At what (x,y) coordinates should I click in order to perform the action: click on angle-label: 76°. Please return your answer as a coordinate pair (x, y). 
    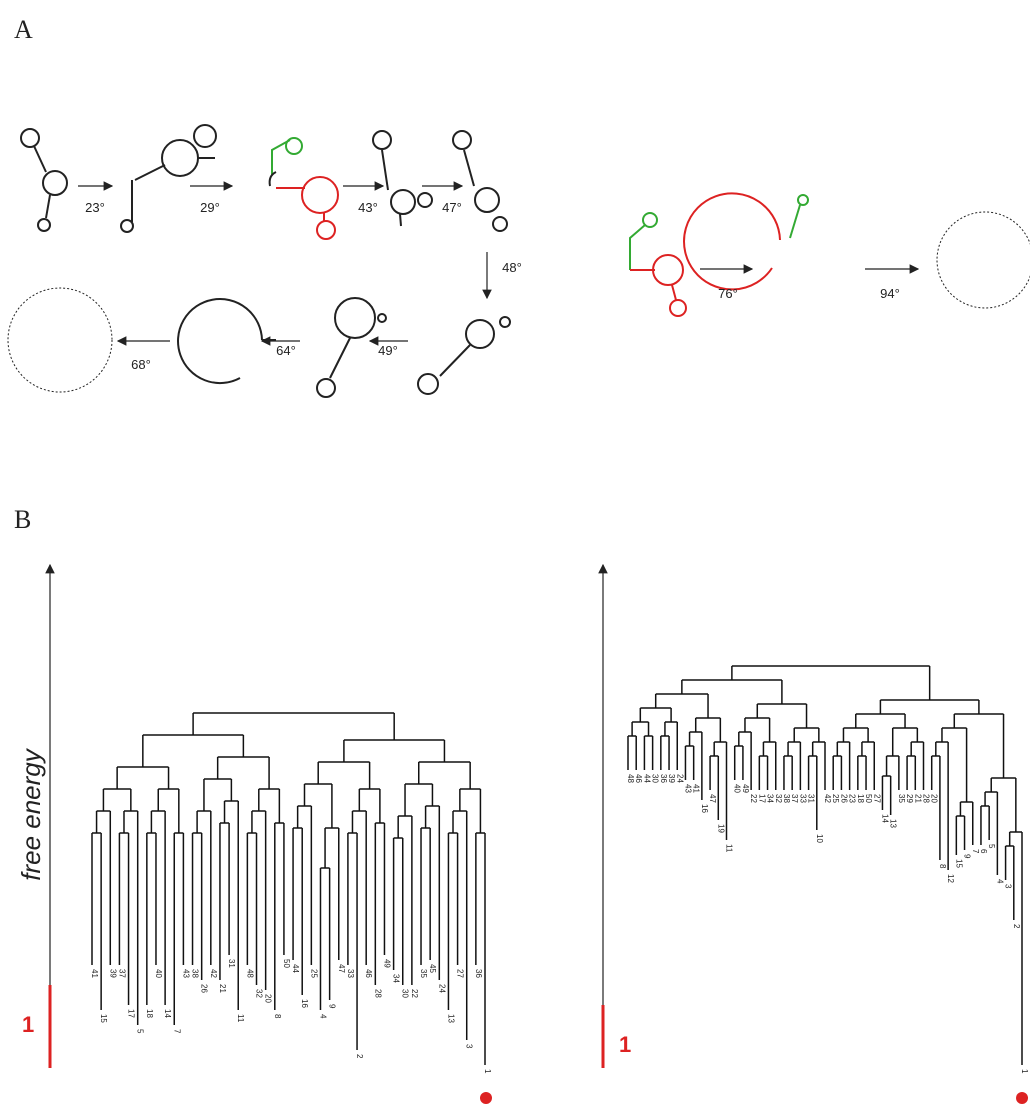
    Looking at the image, I should click on (728, 293).